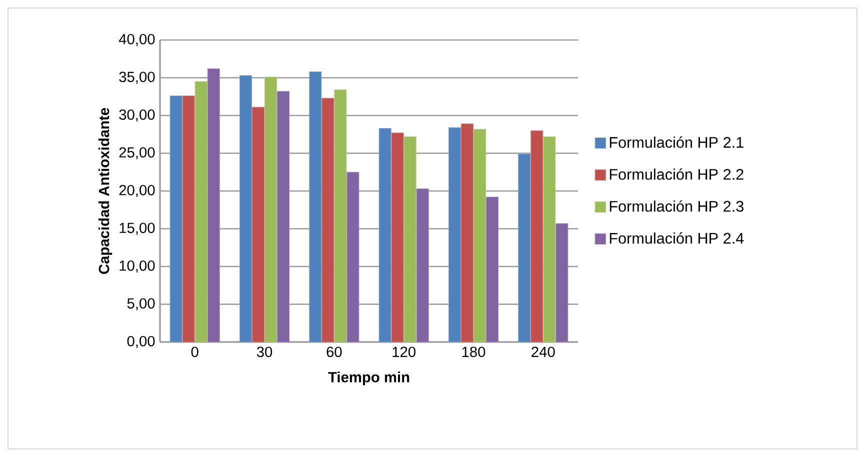 This screenshot has width=865, height=457. I want to click on legend-label: Formulación HP 2.3, so click(677, 206).